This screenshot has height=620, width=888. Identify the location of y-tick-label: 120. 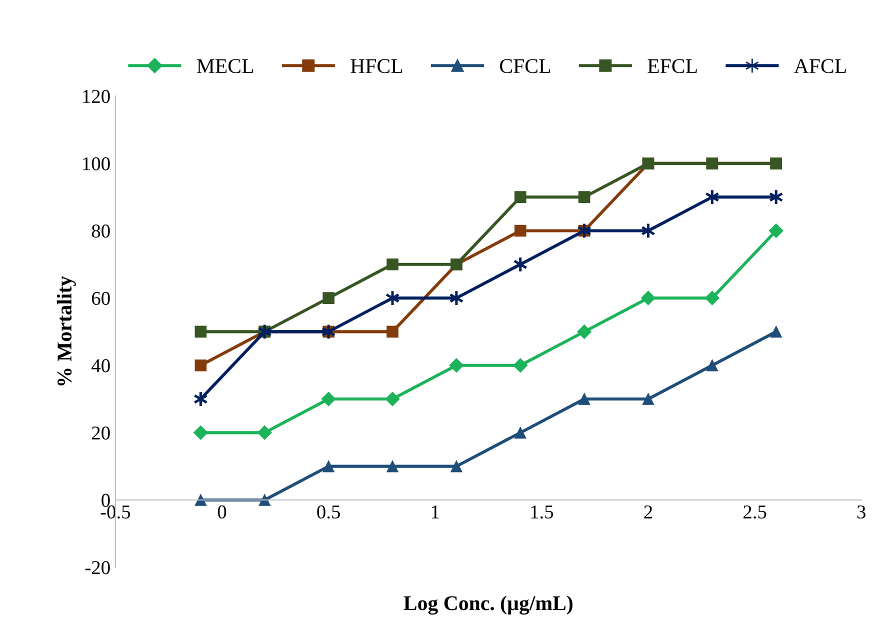
(96, 97).